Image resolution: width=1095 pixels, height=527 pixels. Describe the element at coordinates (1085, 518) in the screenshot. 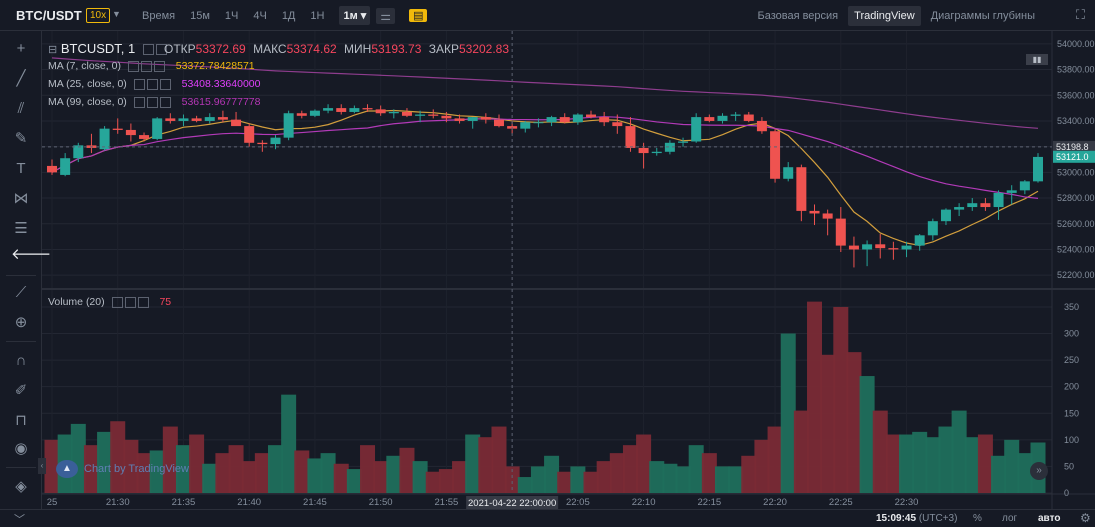

I see `gear-icon: ⚙` at that location.